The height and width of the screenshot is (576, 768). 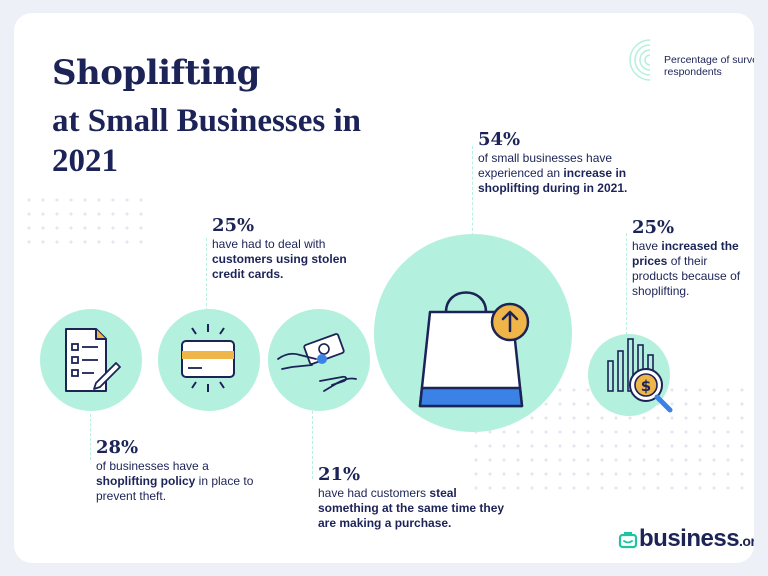 I want to click on legend-label: Percentage of survey respondents, so click(x=709, y=66).